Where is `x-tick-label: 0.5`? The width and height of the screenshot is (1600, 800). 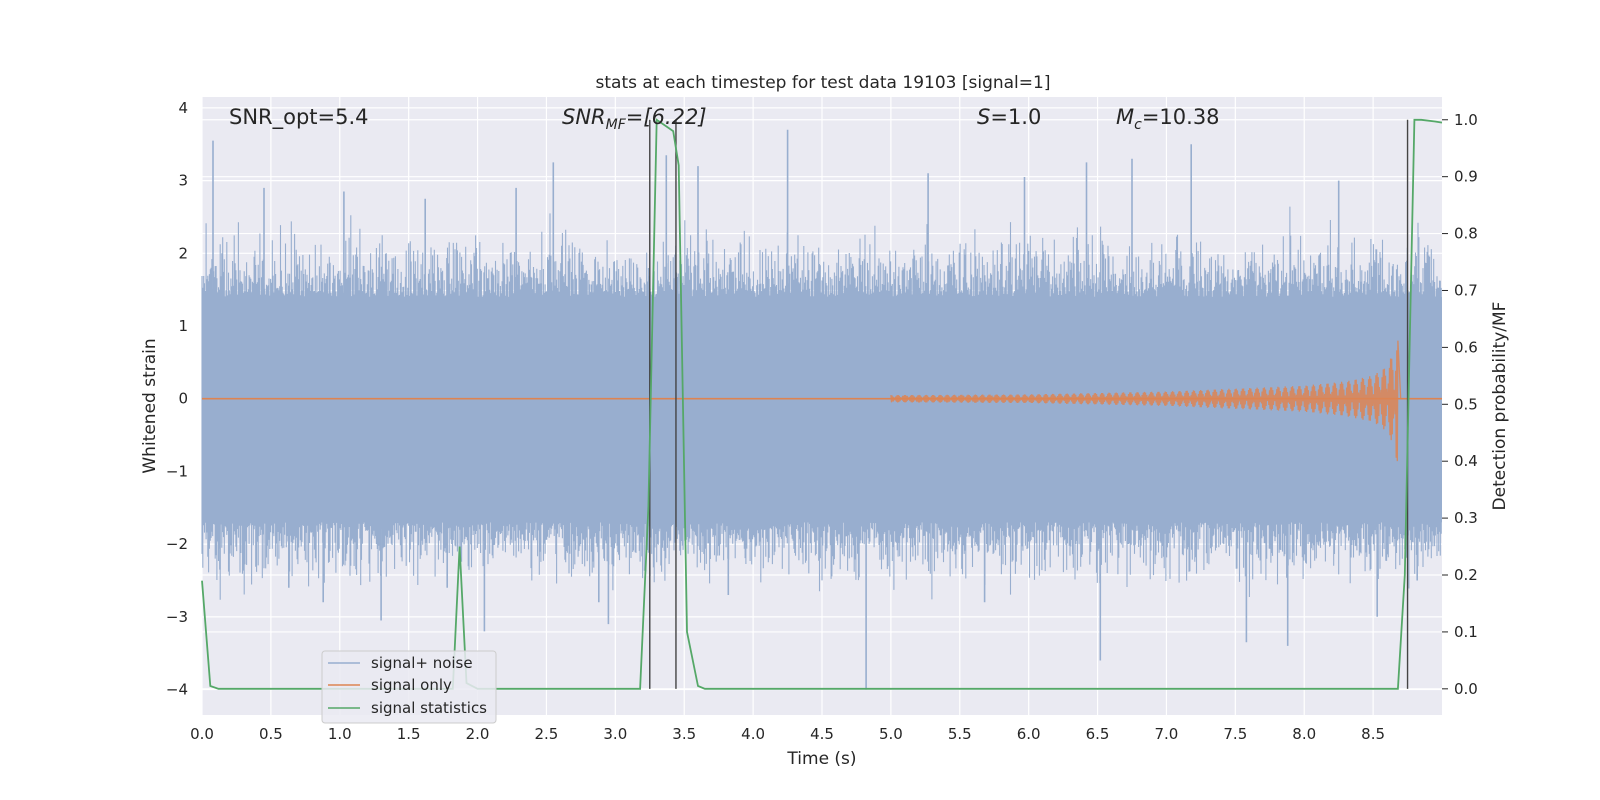
x-tick-label: 0.5 is located at coordinates (271, 734).